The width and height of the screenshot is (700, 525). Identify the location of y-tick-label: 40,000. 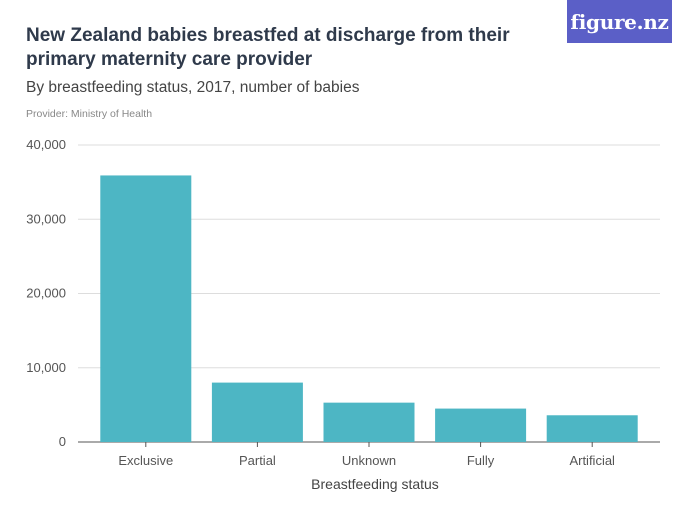
(46, 144).